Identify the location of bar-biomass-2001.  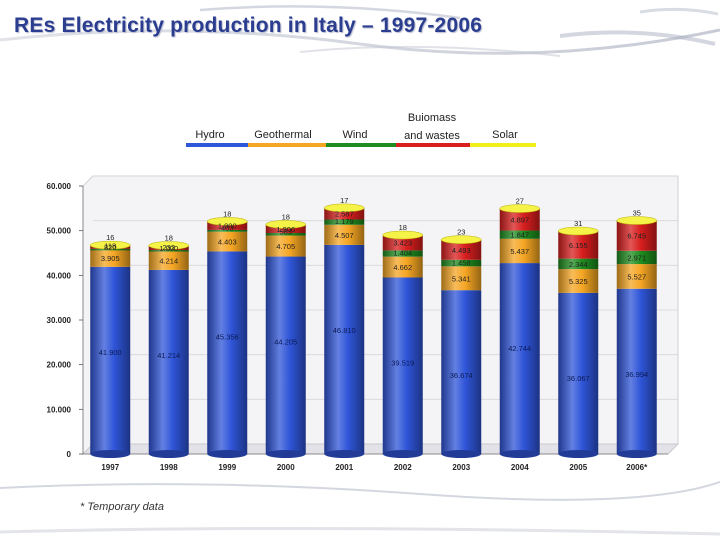
(344, 213).